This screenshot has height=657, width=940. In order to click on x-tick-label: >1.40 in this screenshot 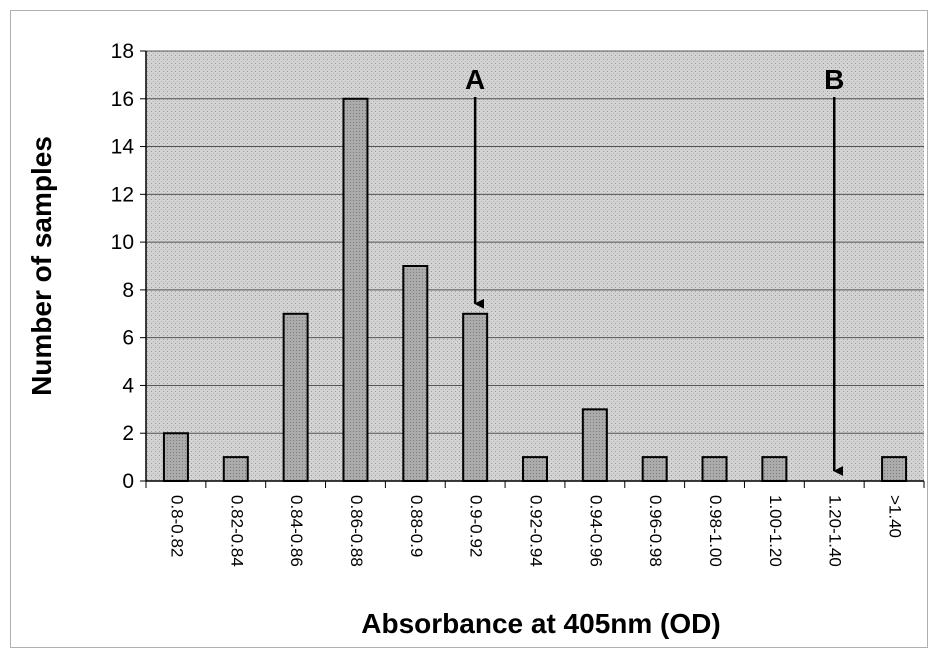, I will do `click(895, 516)`.